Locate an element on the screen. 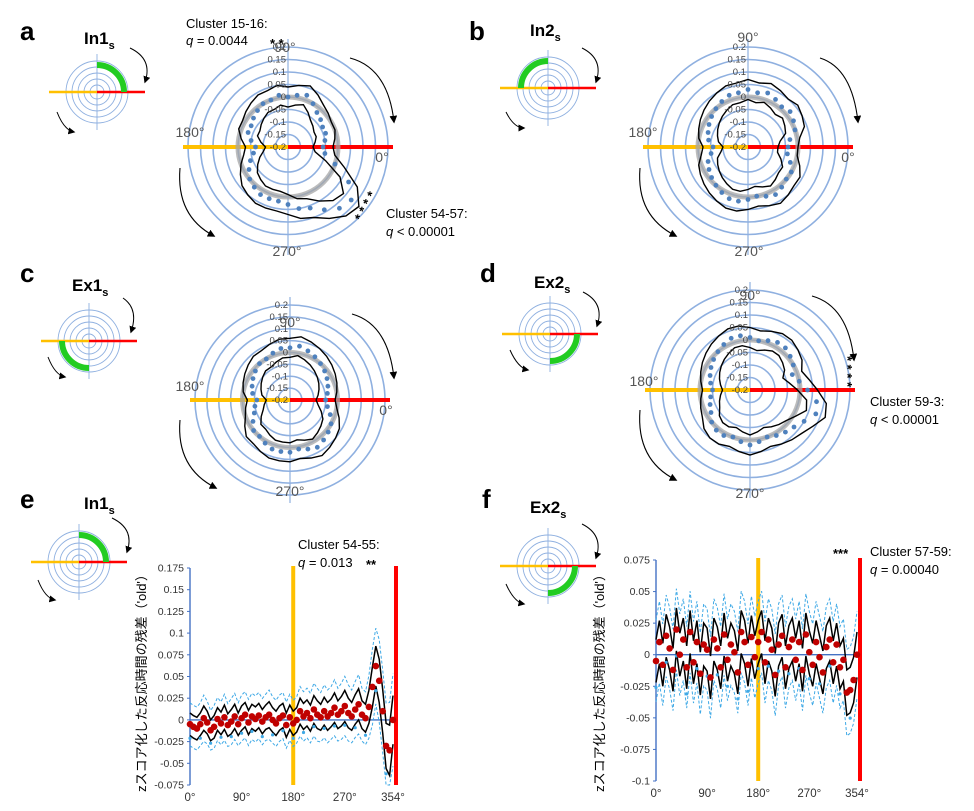  panel-label-a: a is located at coordinates (27, 31).